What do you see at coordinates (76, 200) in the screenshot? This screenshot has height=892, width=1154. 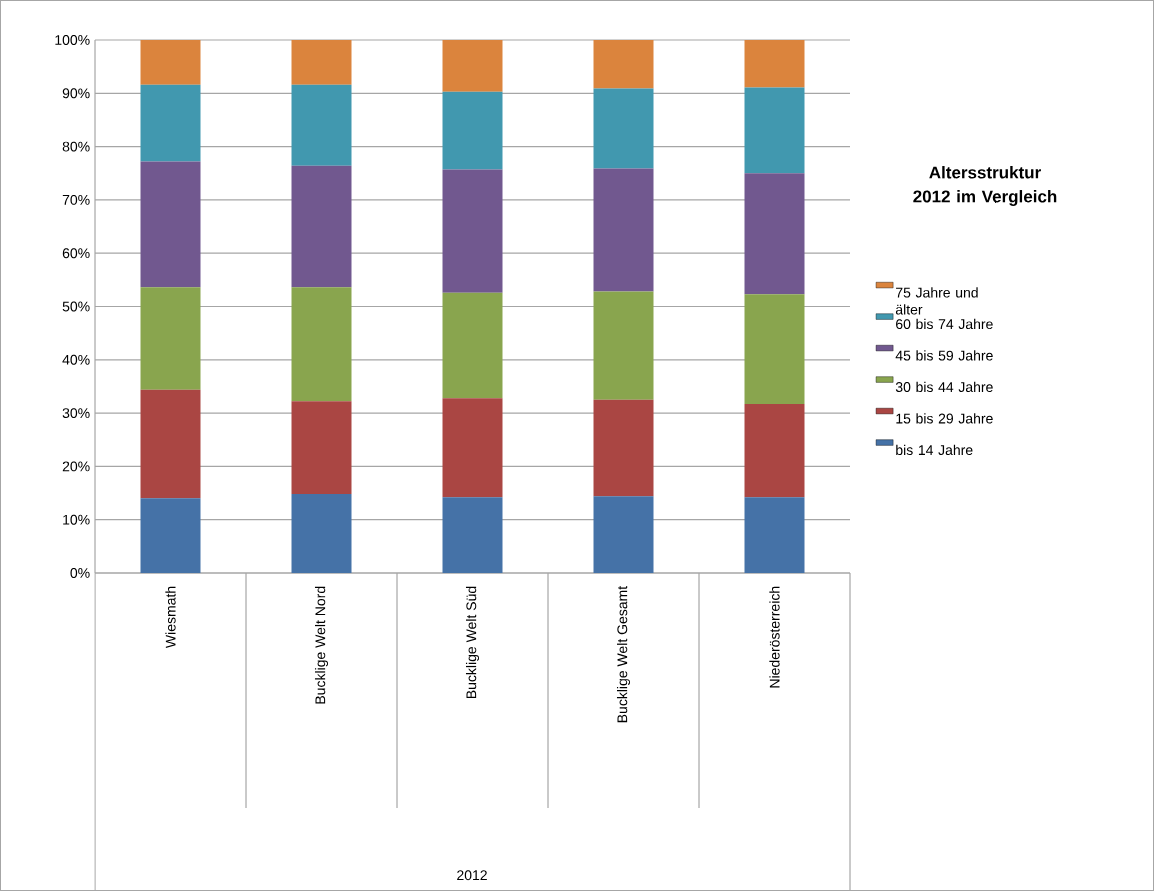 I see `y-tick-label: 70%` at bounding box center [76, 200].